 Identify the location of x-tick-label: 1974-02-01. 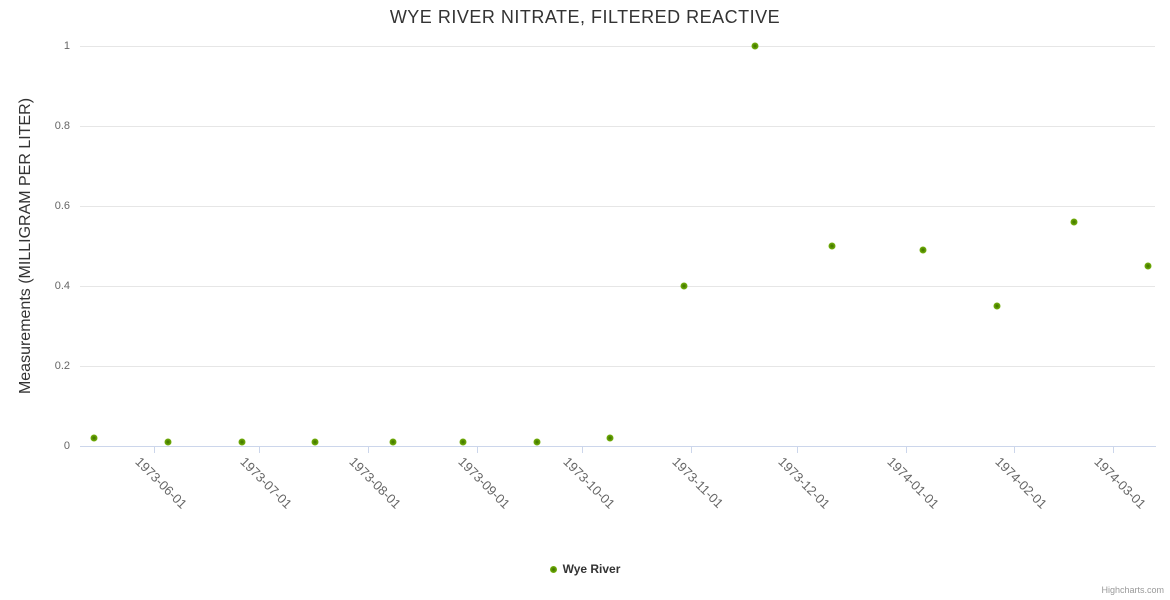
(1021, 483).